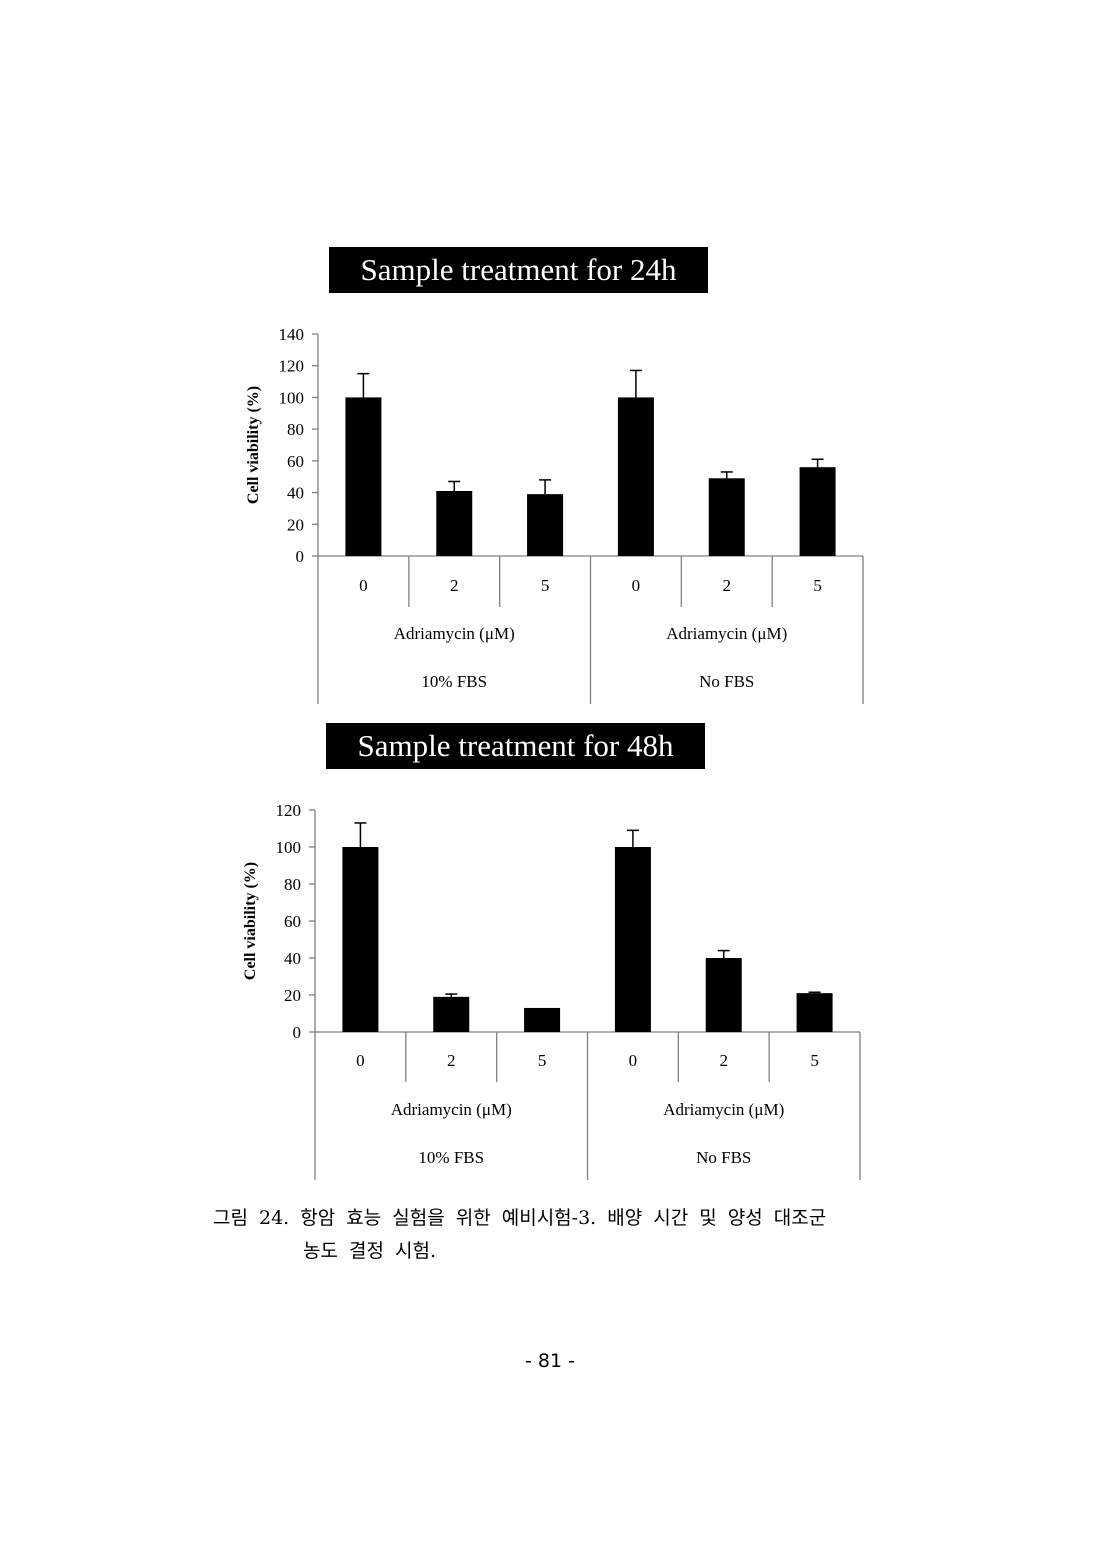  I want to click on chart48-y-tick-label: 40, so click(292, 958).